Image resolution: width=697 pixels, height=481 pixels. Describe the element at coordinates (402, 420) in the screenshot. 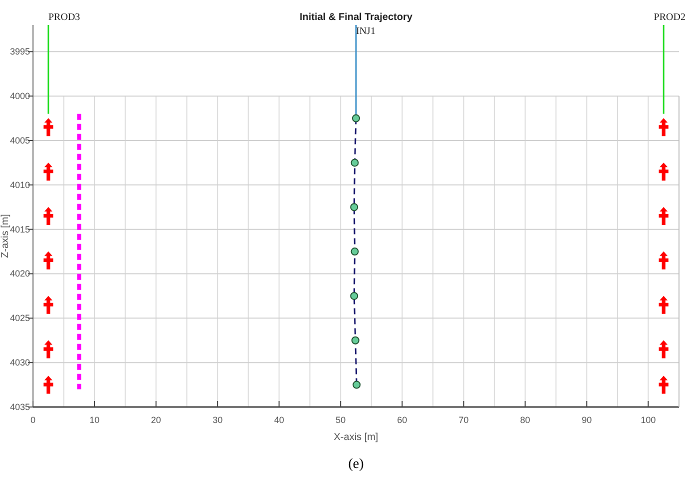

I see `x-tick-label: 60` at that location.